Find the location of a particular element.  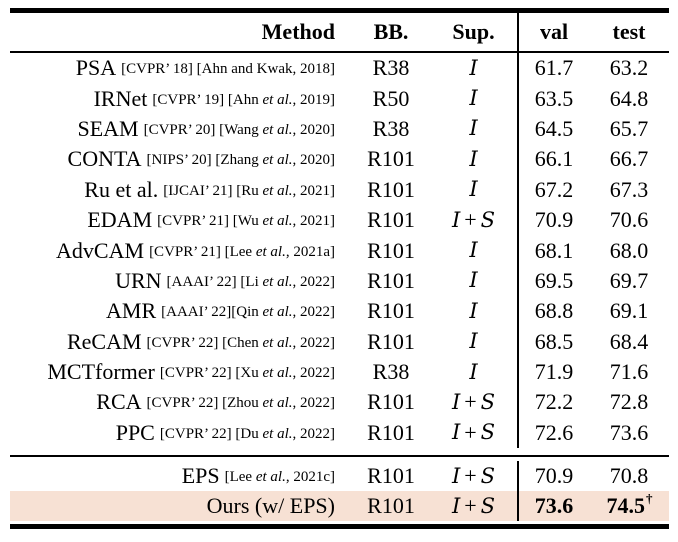

method-citation: [IJCAI’ 21] [Ru et al., 2021] is located at coordinates (249, 190).